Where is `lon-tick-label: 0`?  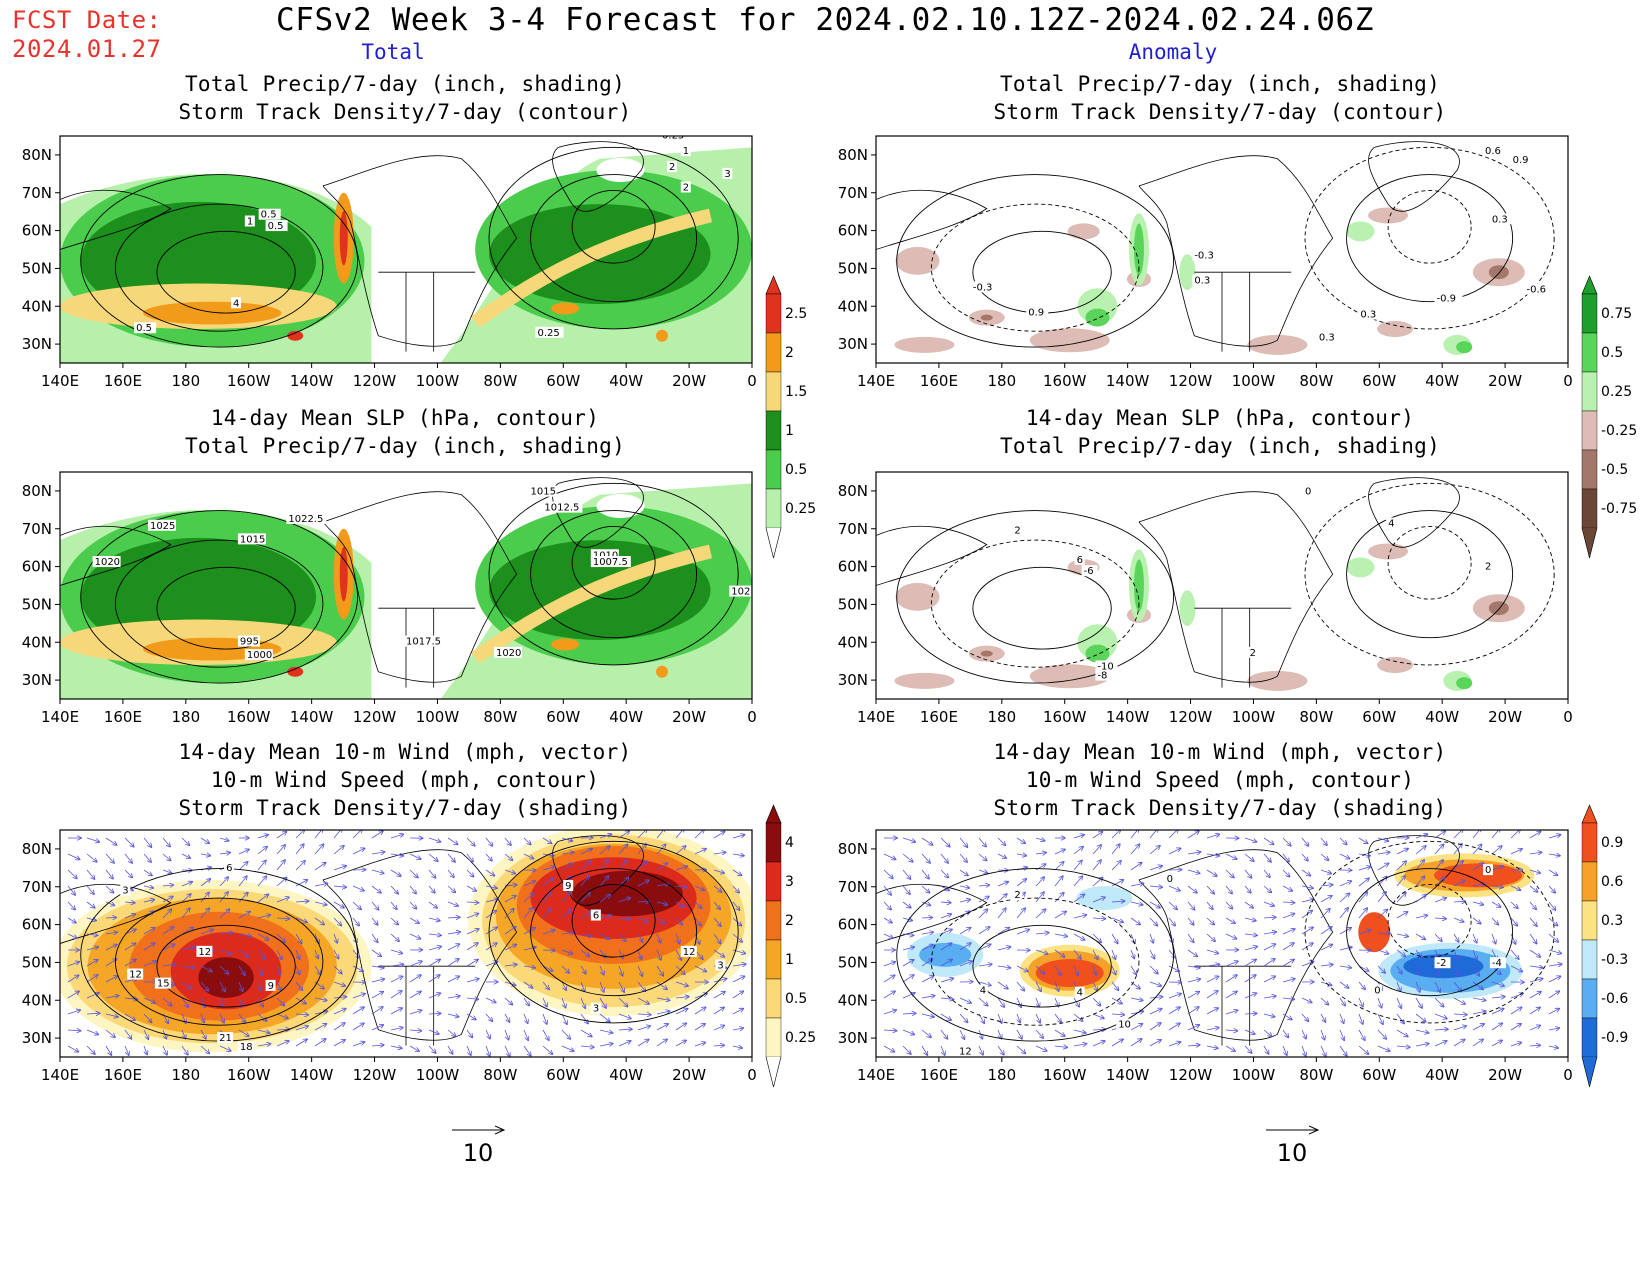 lon-tick-label: 0 is located at coordinates (1568, 1075).